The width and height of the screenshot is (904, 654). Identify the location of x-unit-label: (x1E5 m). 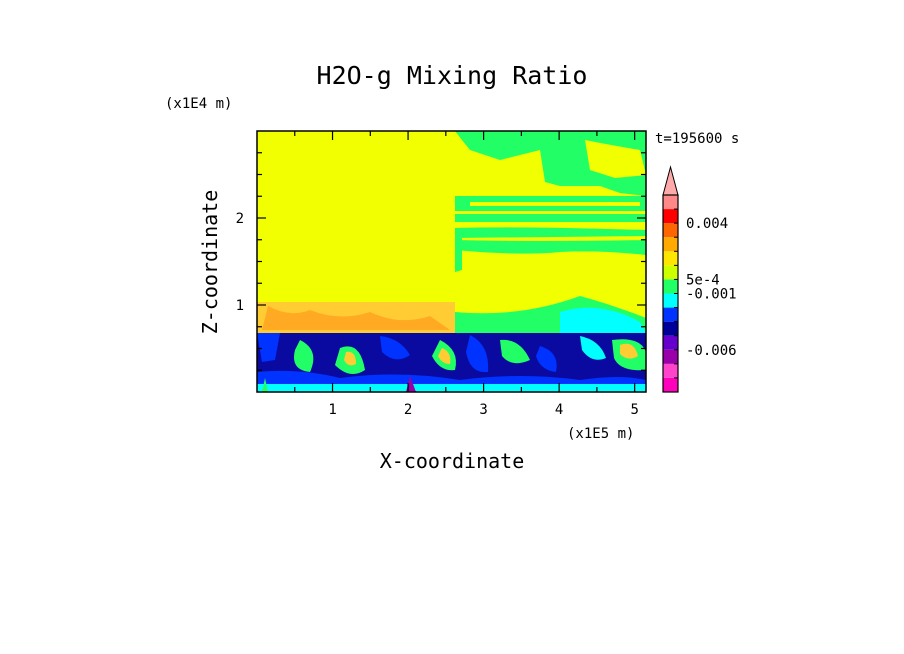
(600, 434).